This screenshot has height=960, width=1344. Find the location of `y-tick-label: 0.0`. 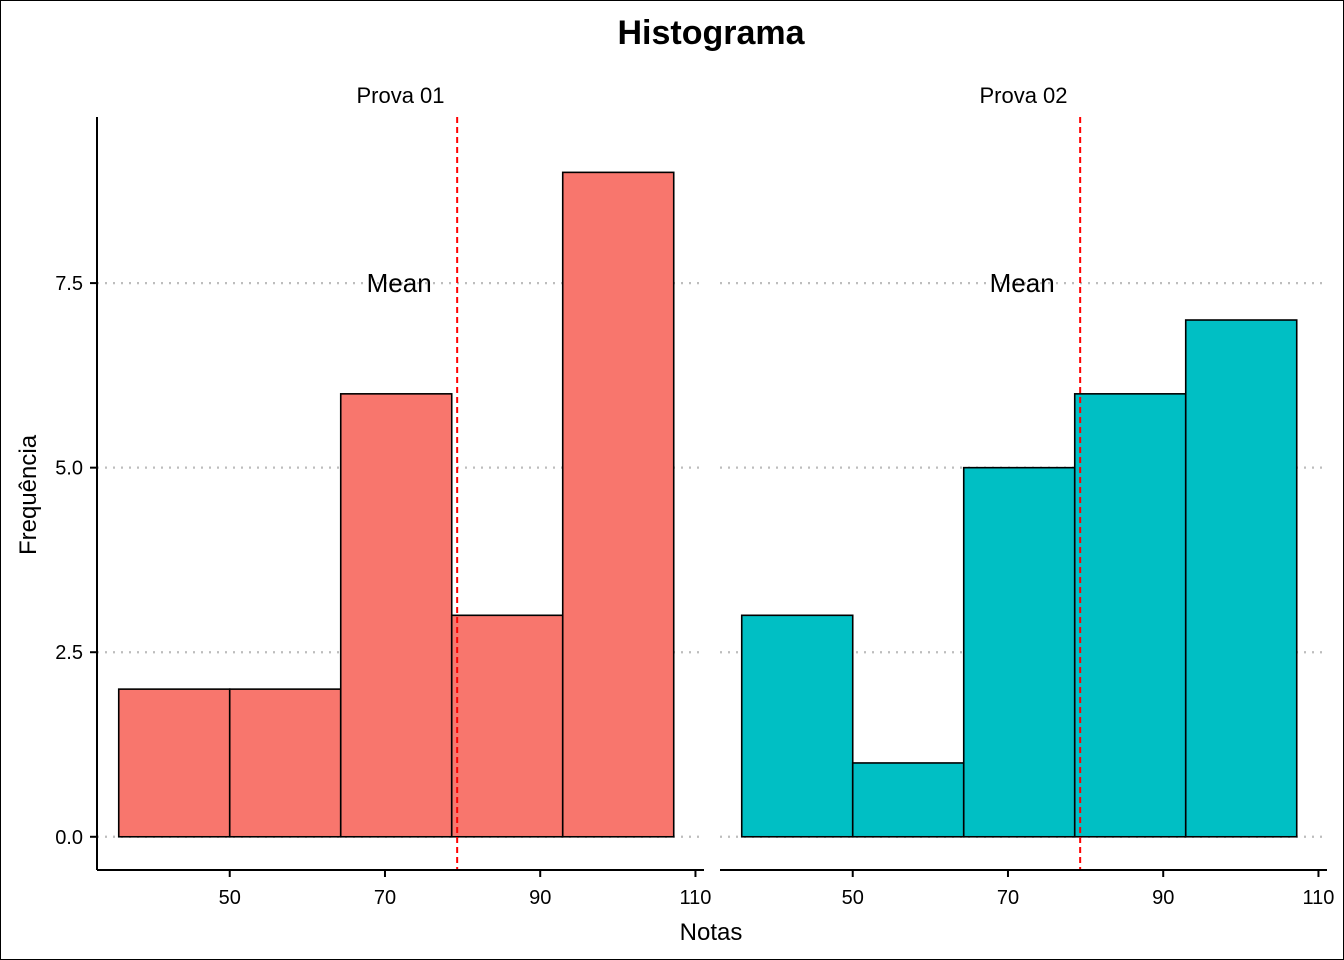

y-tick-label: 0.0 is located at coordinates (69, 838).